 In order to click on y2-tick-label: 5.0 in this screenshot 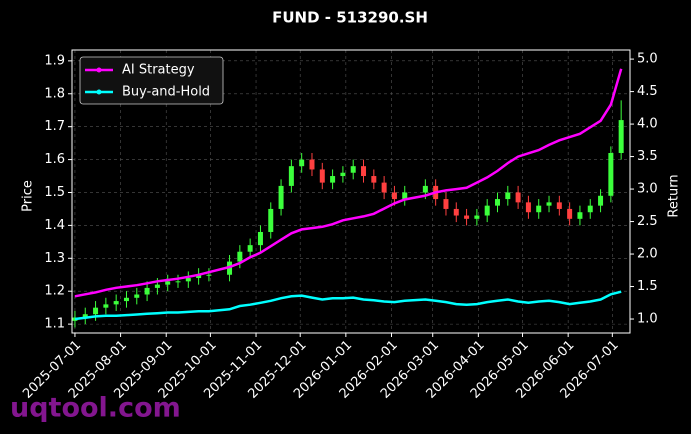, I will do `click(647, 59)`.